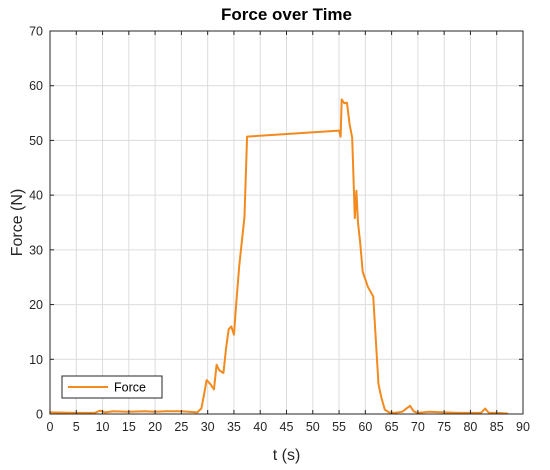 The image size is (550, 470). I want to click on y-axis-label: Force (N), so click(17, 223).